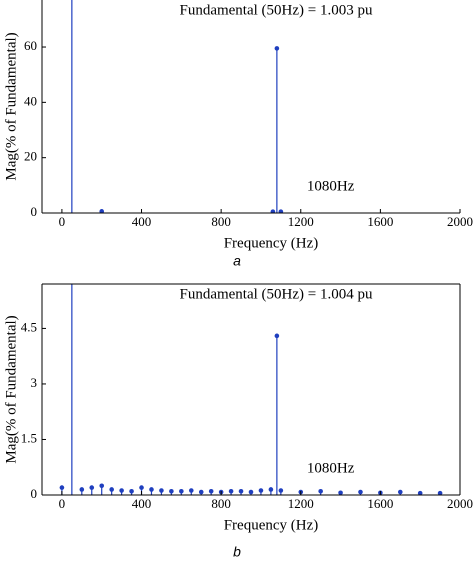 The image size is (474, 561). I want to click on y-tick-label: 1.5, so click(29, 437).